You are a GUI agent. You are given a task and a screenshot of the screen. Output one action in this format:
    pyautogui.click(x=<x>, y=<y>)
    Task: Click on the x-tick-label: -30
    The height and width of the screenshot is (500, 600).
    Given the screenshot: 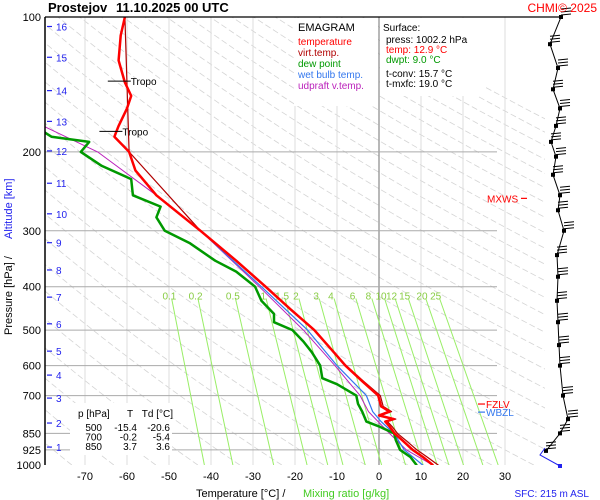 What is the action you would take?
    pyautogui.click(x=253, y=477)
    